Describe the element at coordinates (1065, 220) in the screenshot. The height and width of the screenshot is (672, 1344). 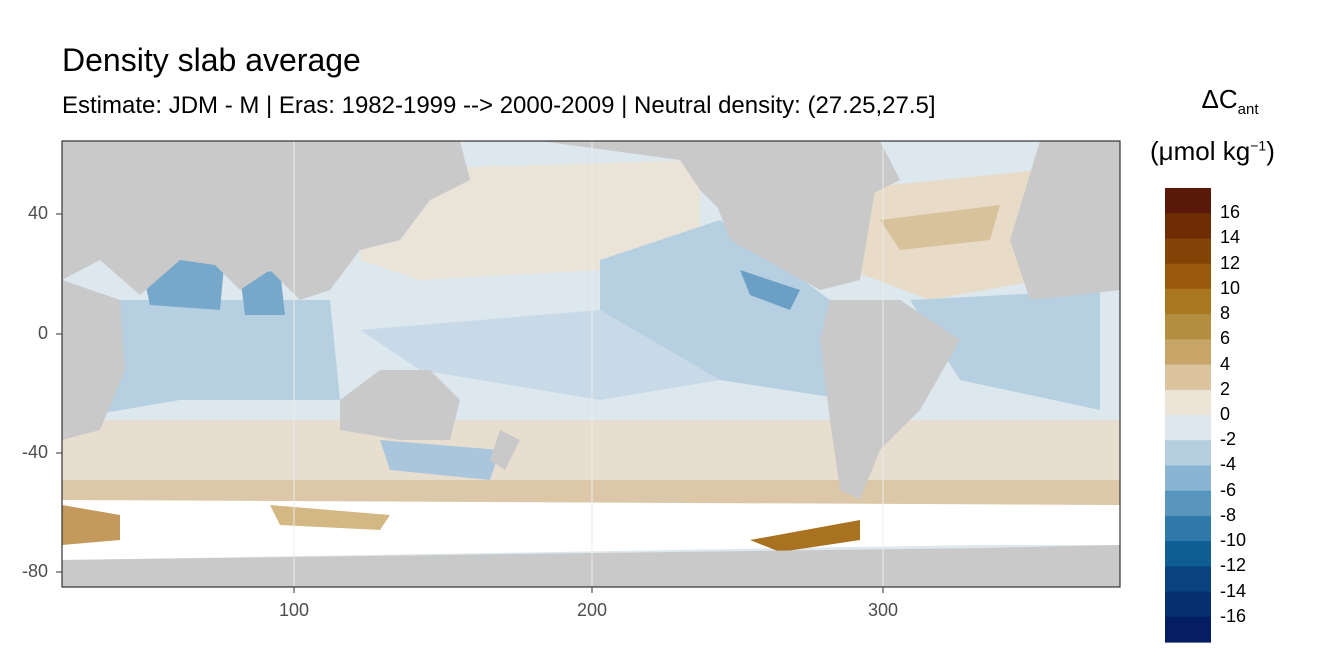
I see `land-europe-africa-east` at that location.